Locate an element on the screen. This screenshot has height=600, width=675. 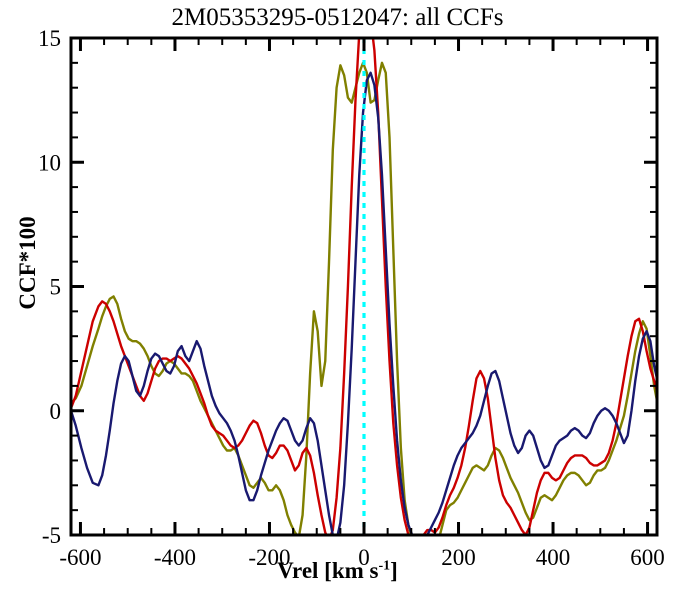
page-title: 2M05353295-0512047: all CCFs is located at coordinates (337, 17).